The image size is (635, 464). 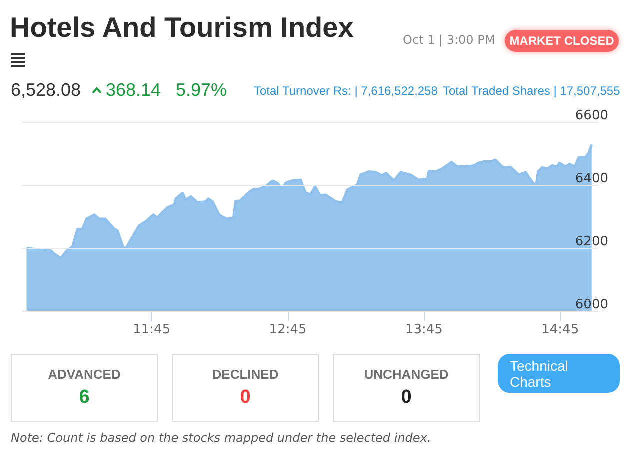 What do you see at coordinates (591, 242) in the screenshot?
I see `y-tick-label: 6200` at bounding box center [591, 242].